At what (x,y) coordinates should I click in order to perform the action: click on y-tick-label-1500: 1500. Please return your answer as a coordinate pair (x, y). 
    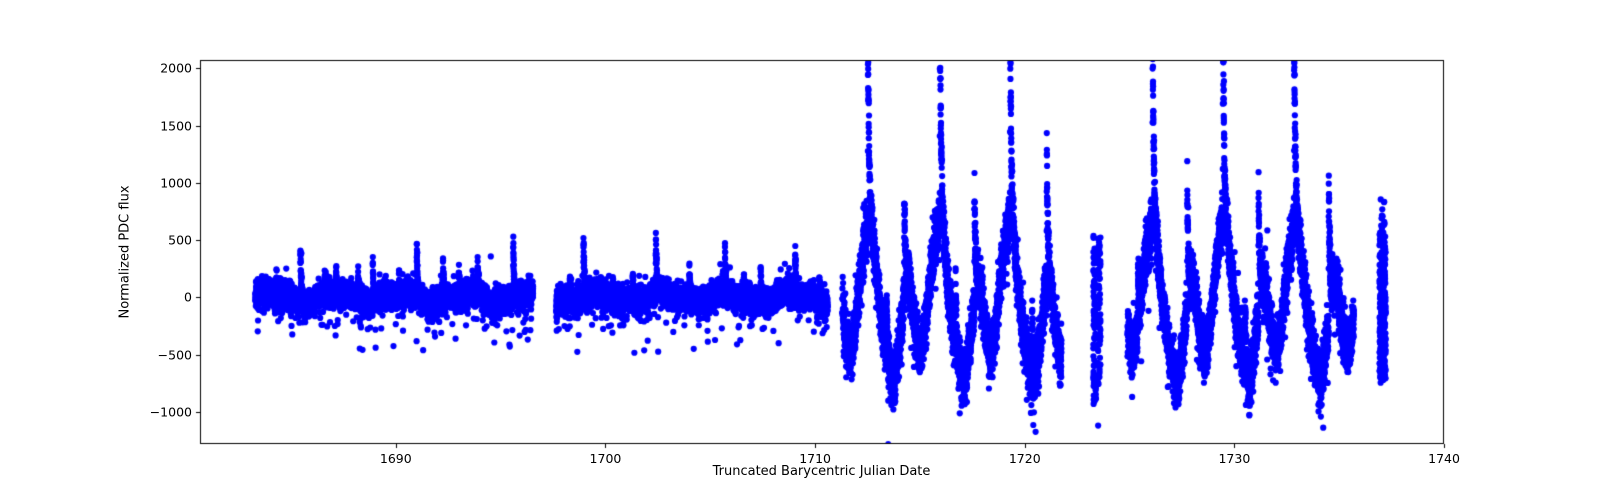
    Looking at the image, I should click on (176, 125).